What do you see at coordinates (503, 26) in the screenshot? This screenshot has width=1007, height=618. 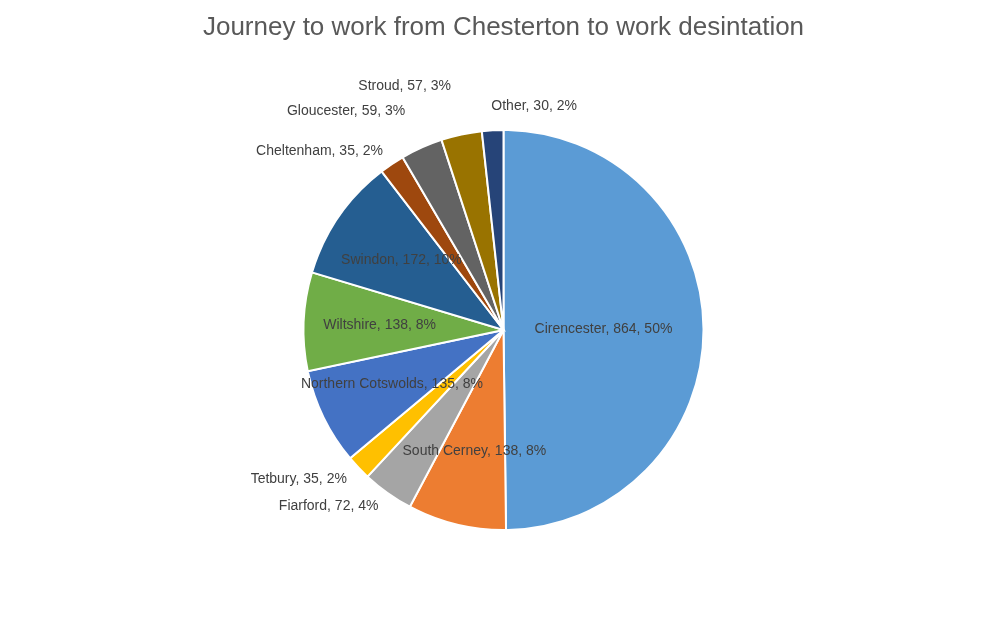 I see `chart-title: Journey to work from Chesterton to work desintation` at bounding box center [503, 26].